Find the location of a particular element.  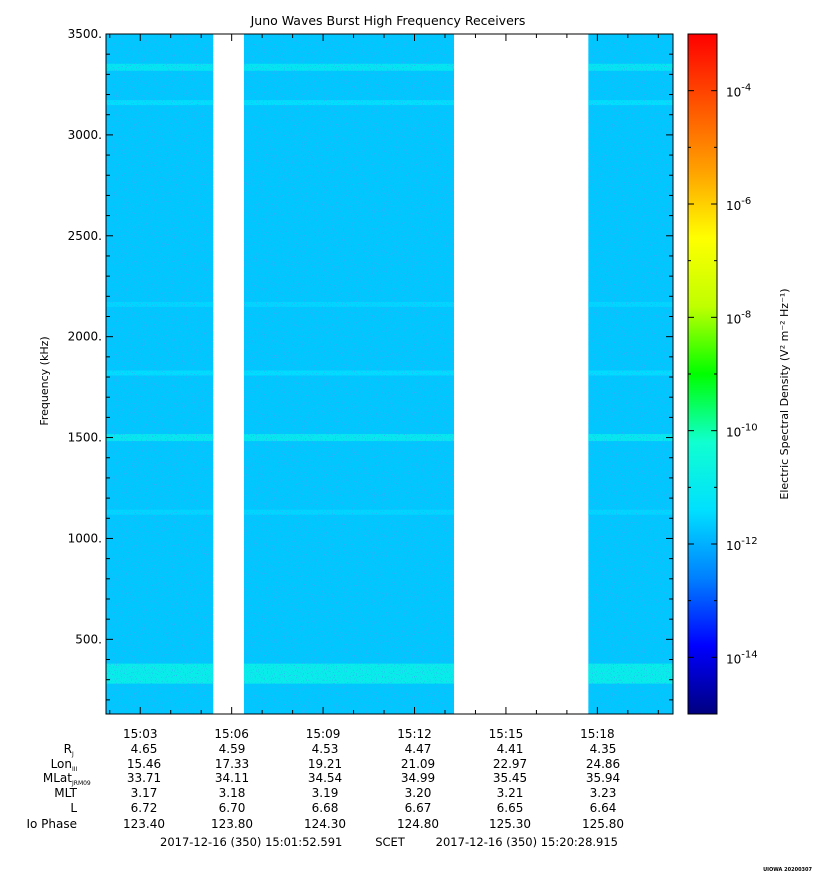

colorbar-tick-label: 10⁻¹⁴ is located at coordinates (742, 657).